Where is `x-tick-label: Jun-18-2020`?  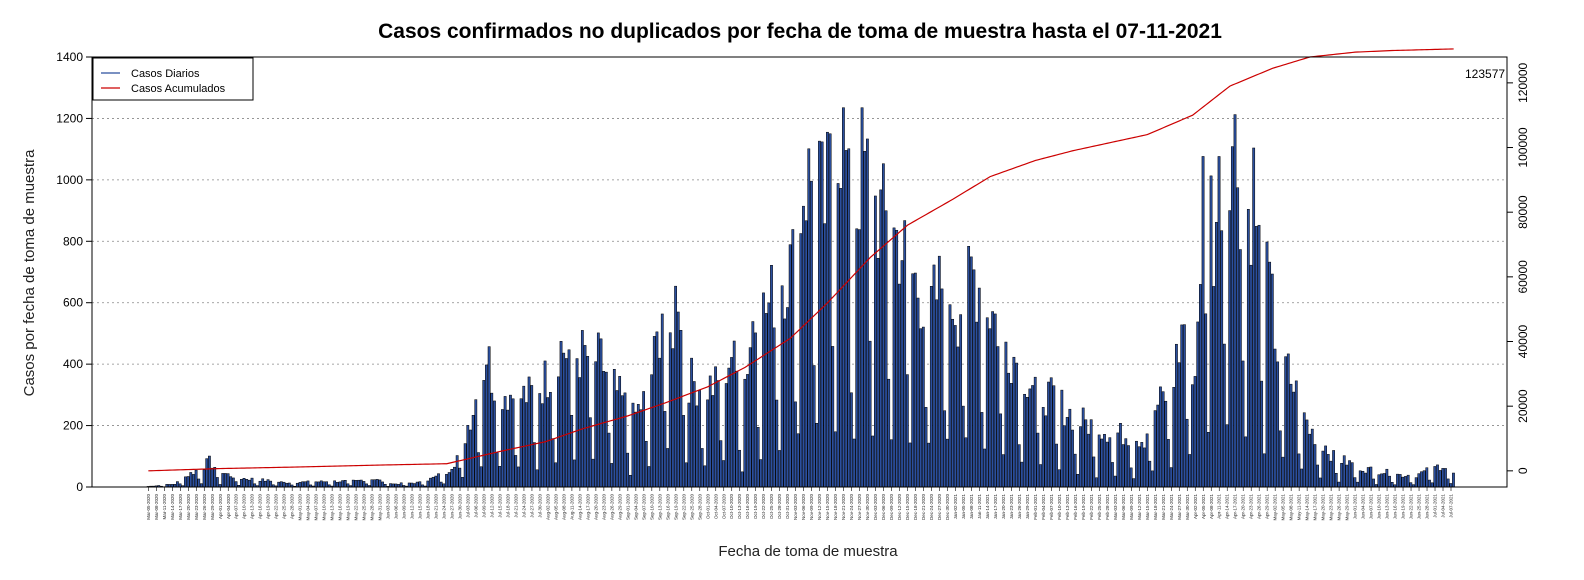 x-tick-label: Jun-18-2020 is located at coordinates (428, 507).